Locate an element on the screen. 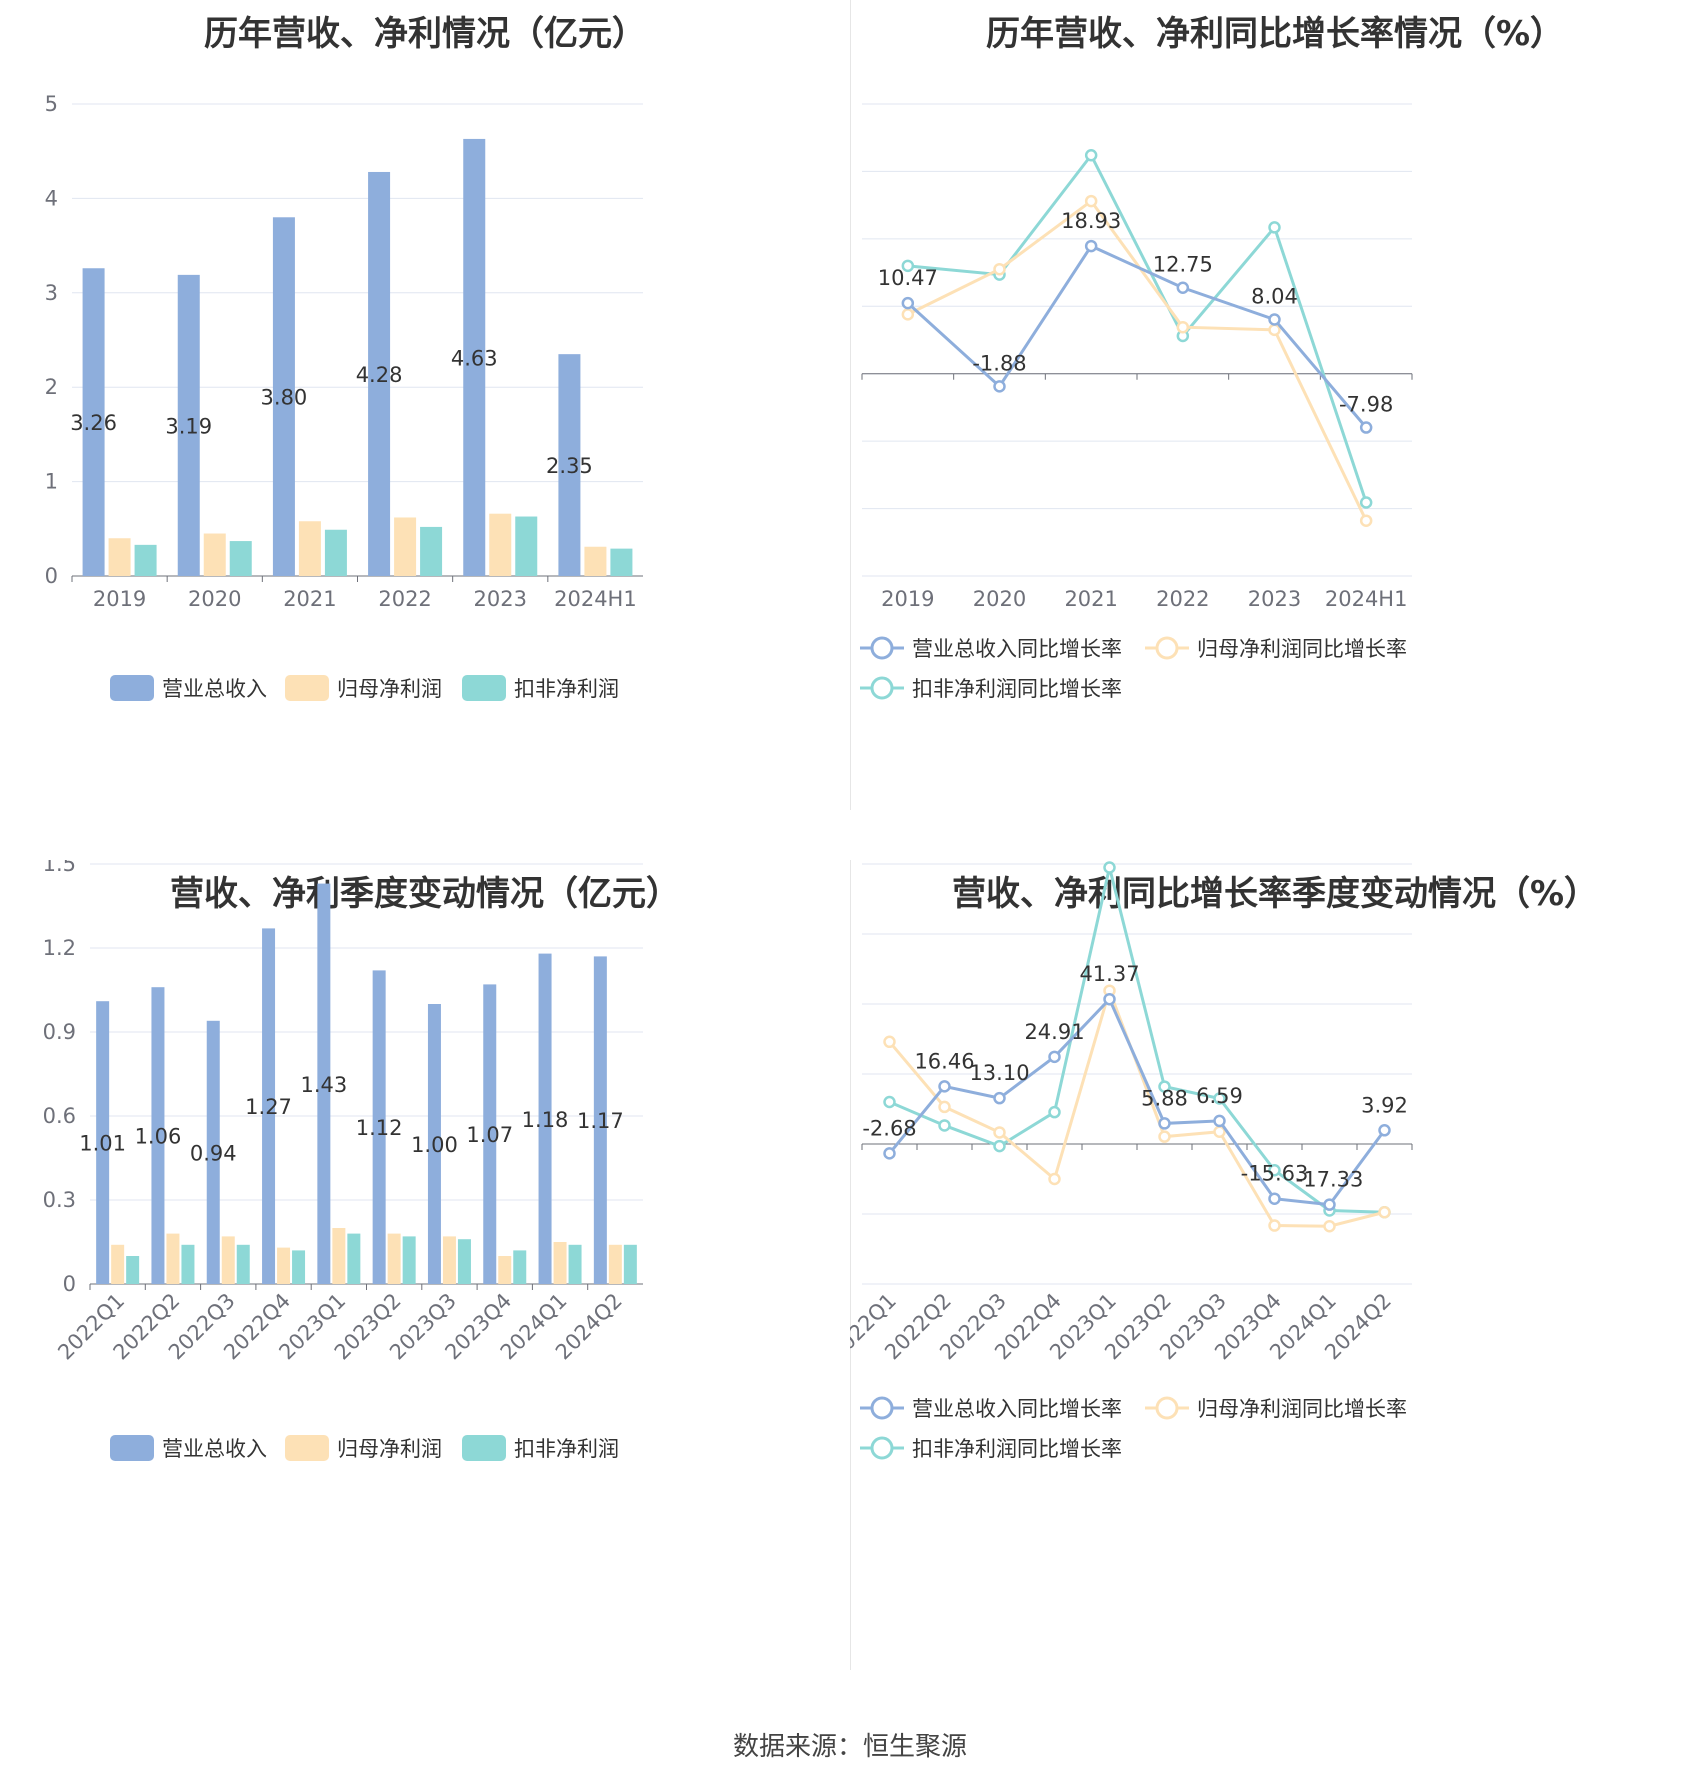  bar-value-label: 1.43 is located at coordinates (323, 1085).